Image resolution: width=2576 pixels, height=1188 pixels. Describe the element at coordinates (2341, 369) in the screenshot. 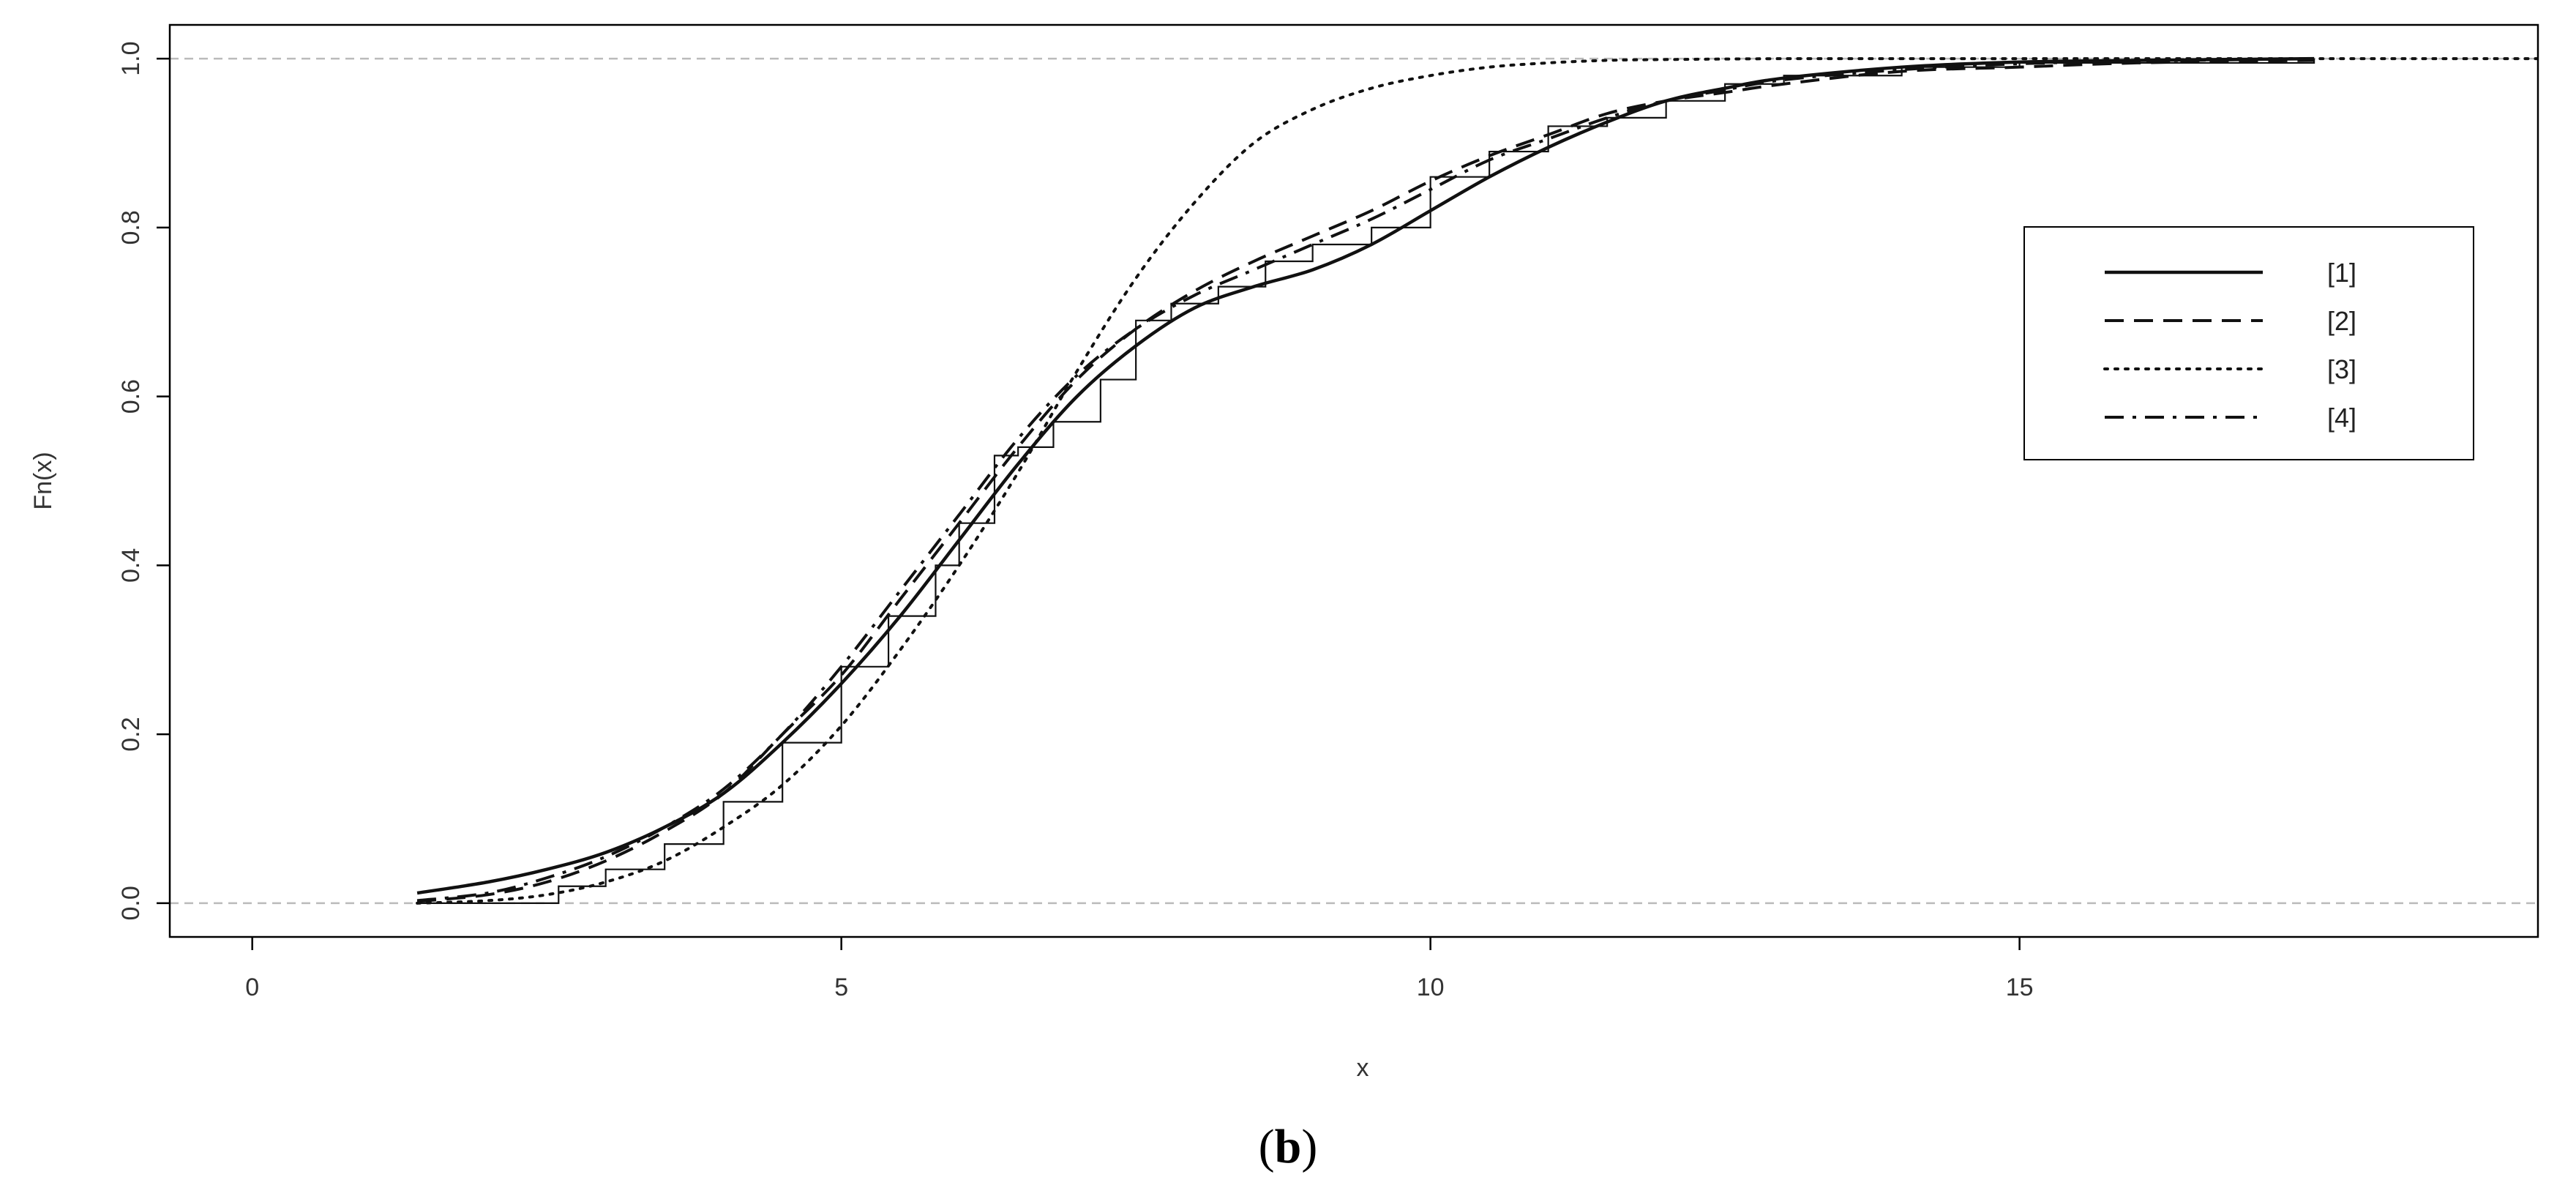

I see `legend-label-3: [3]` at that location.